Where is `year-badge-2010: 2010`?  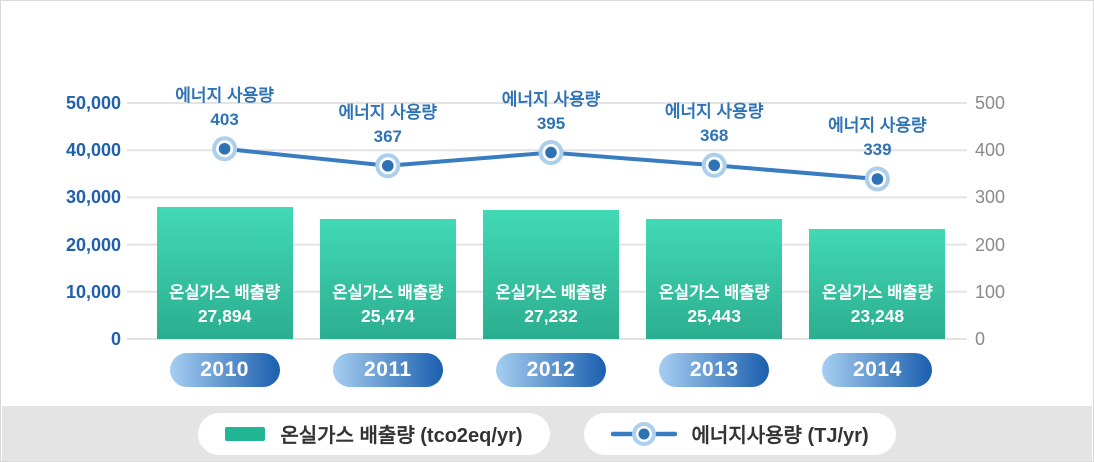
year-badge-2010: 2010 is located at coordinates (224, 370).